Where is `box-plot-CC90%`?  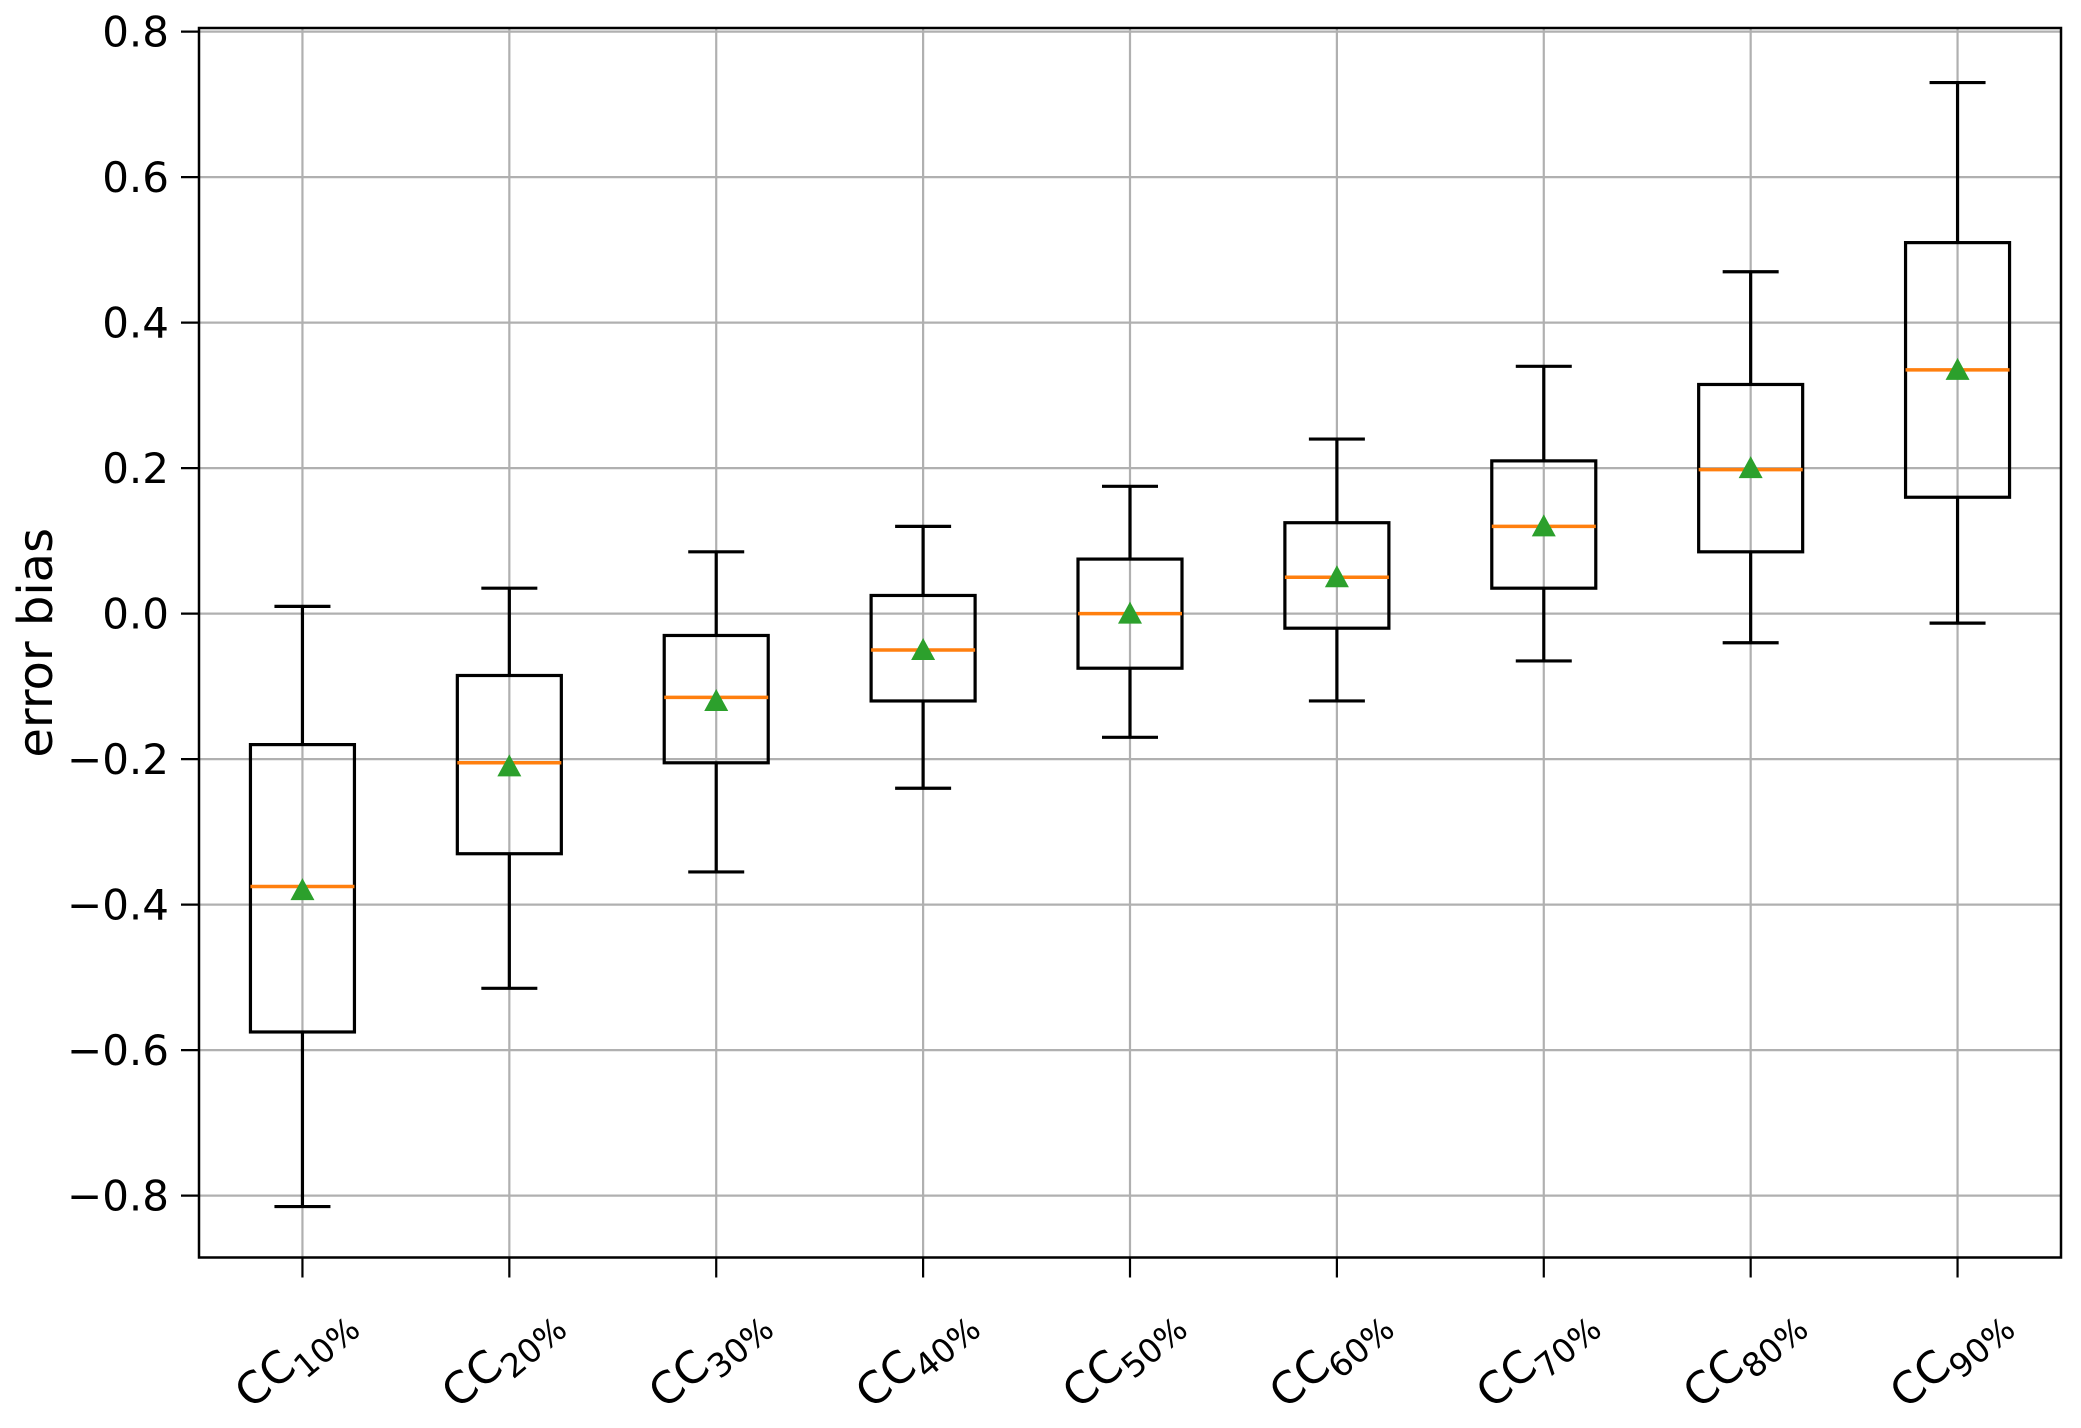
box-plot-CC90% is located at coordinates (1957, 352).